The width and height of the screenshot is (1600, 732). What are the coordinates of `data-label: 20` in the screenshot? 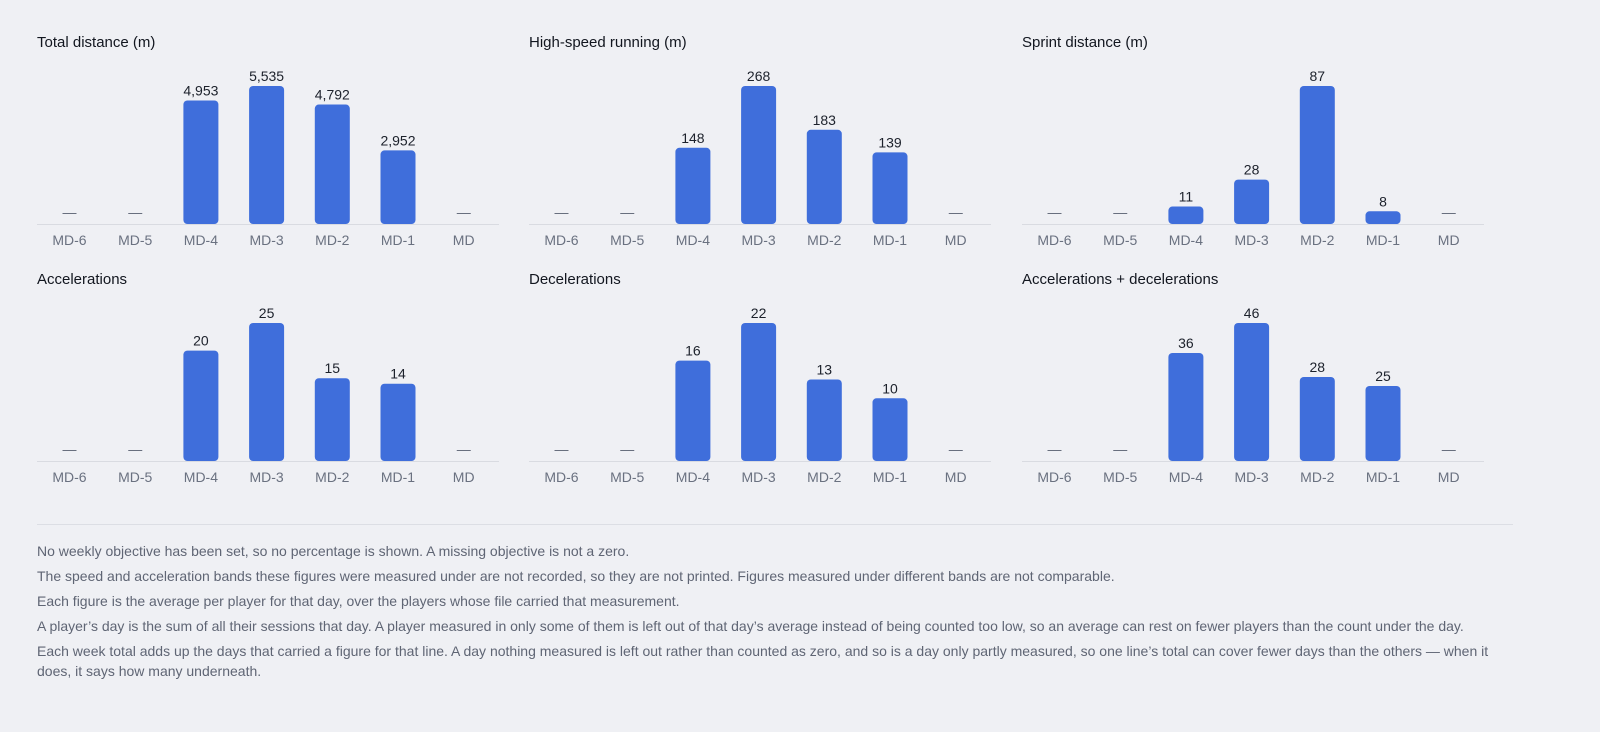 It's located at (201, 341).